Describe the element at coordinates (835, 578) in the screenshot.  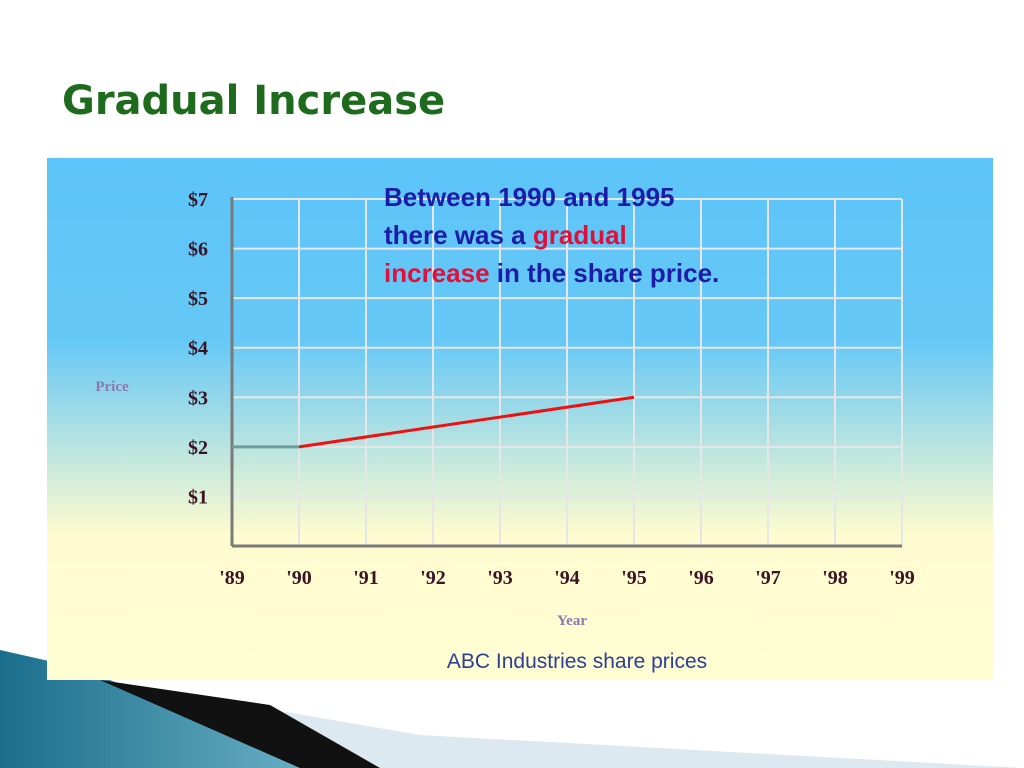
I see `x-tick-label: '98` at that location.